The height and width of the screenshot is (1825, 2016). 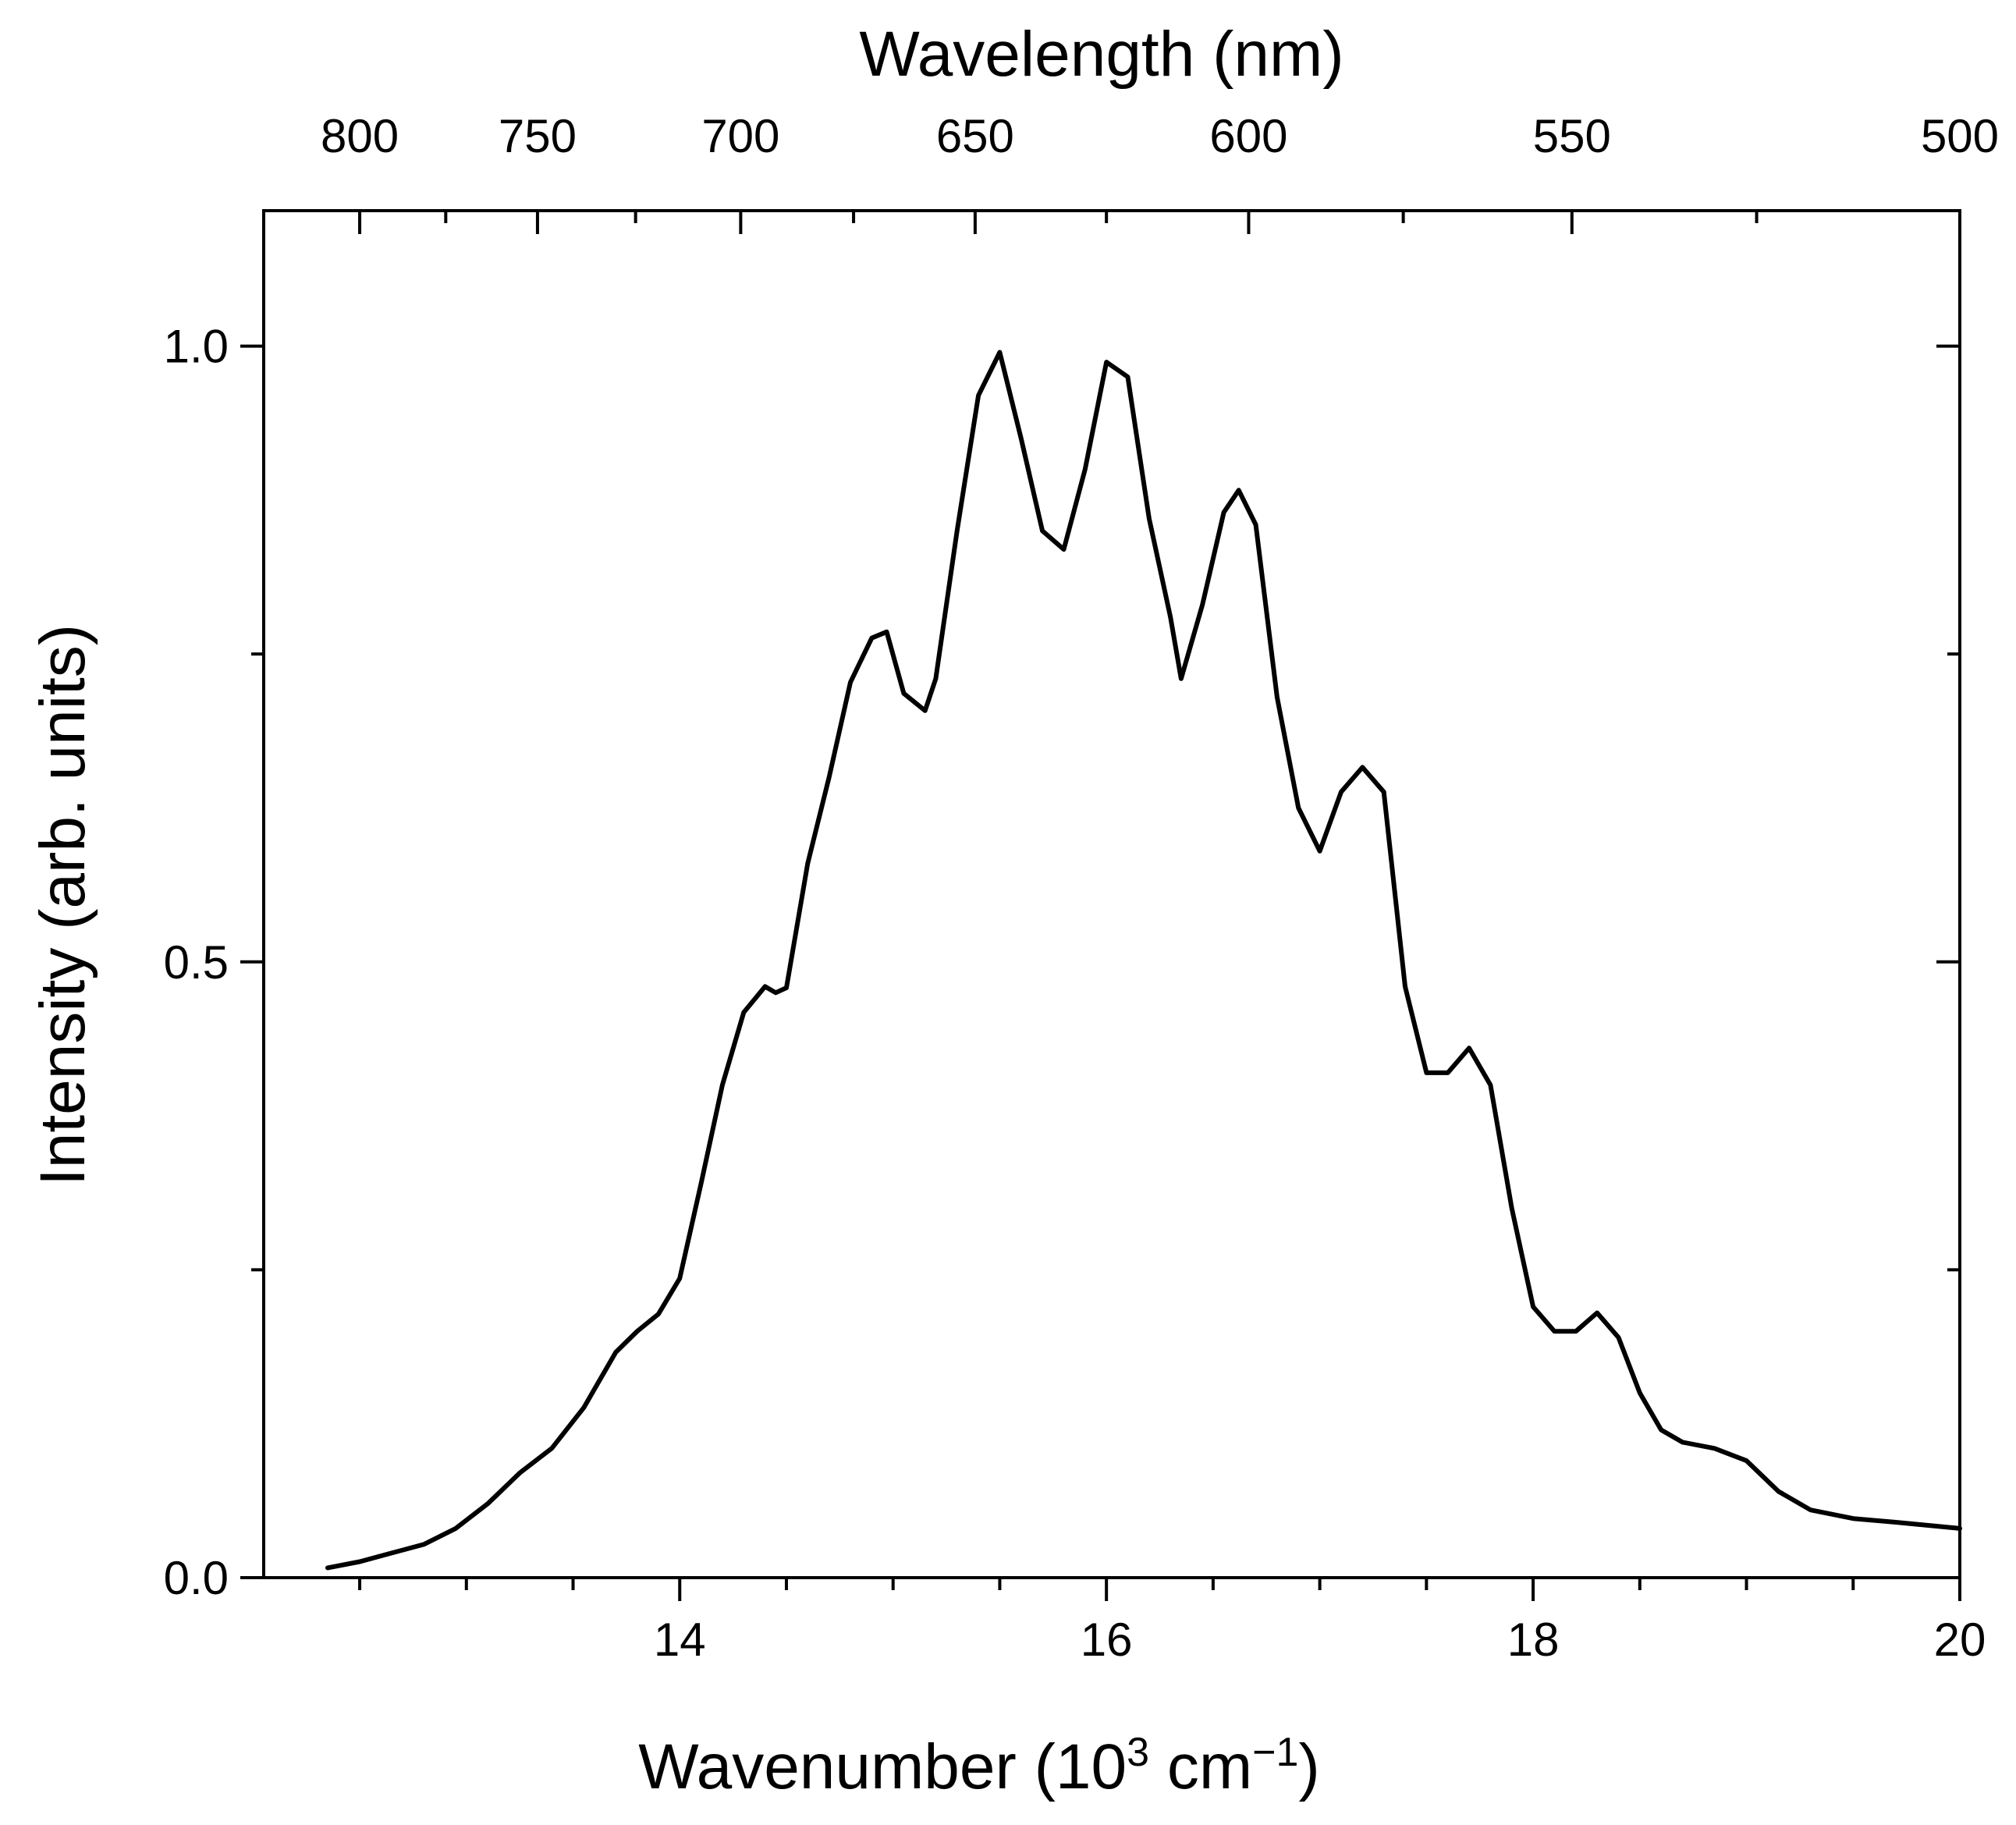 I want to click on x-tick-label: 16, so click(x=1107, y=1640).